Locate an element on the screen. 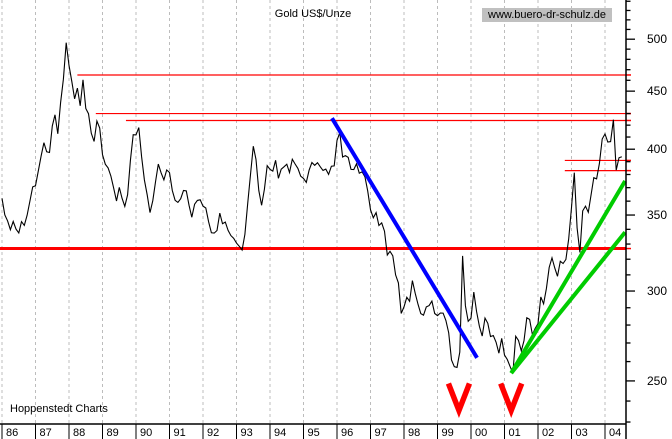 The image size is (672, 439). x-tick-label: 94 is located at coordinates (280, 433).